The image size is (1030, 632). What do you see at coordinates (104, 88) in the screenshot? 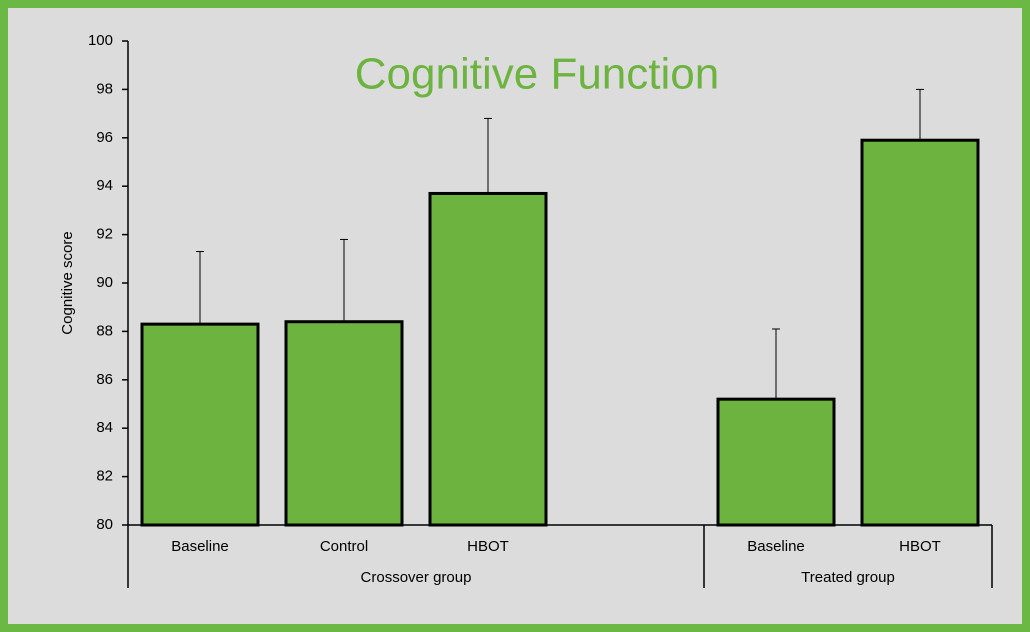
I see `y-tick-label: 98` at bounding box center [104, 88].